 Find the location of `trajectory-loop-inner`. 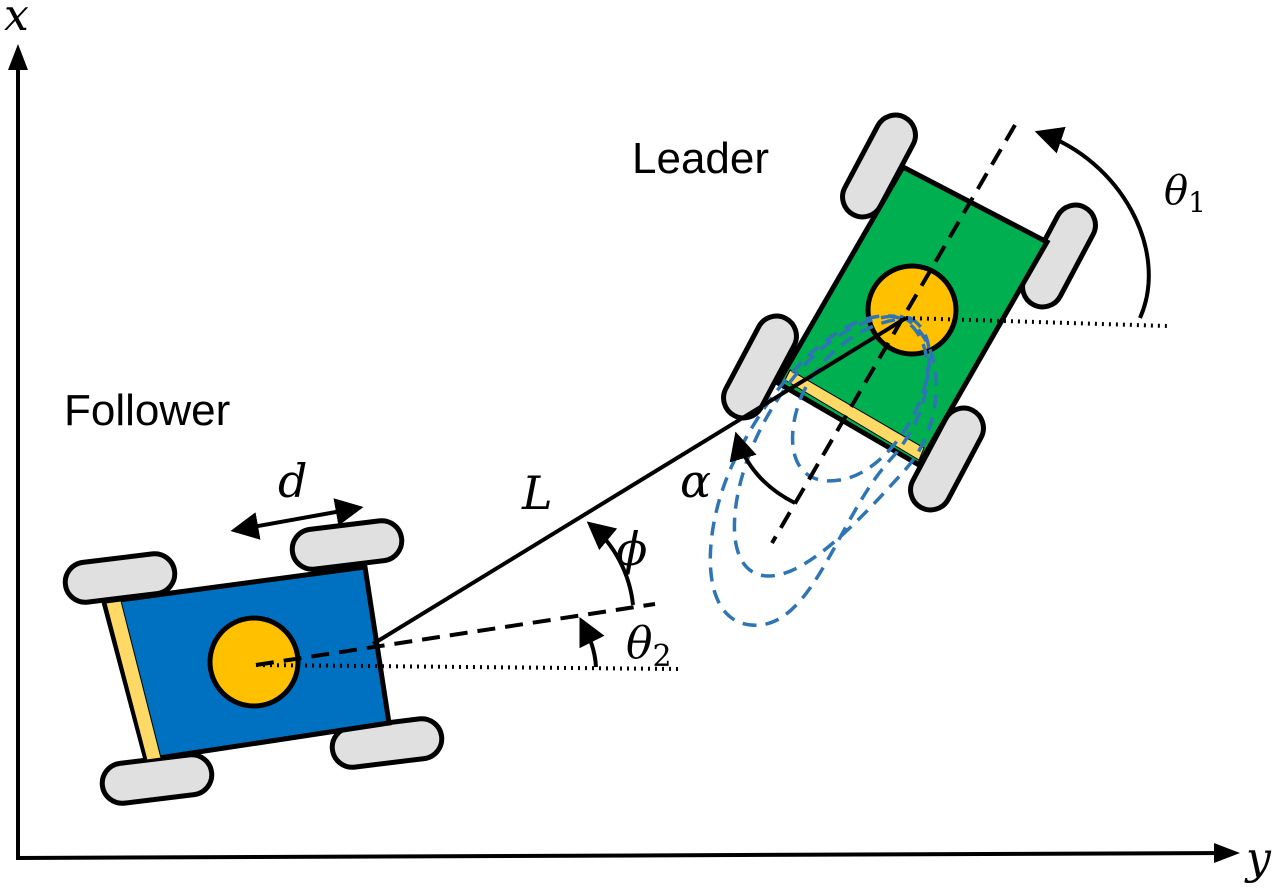

trajectory-loop-inner is located at coordinates (861, 399).